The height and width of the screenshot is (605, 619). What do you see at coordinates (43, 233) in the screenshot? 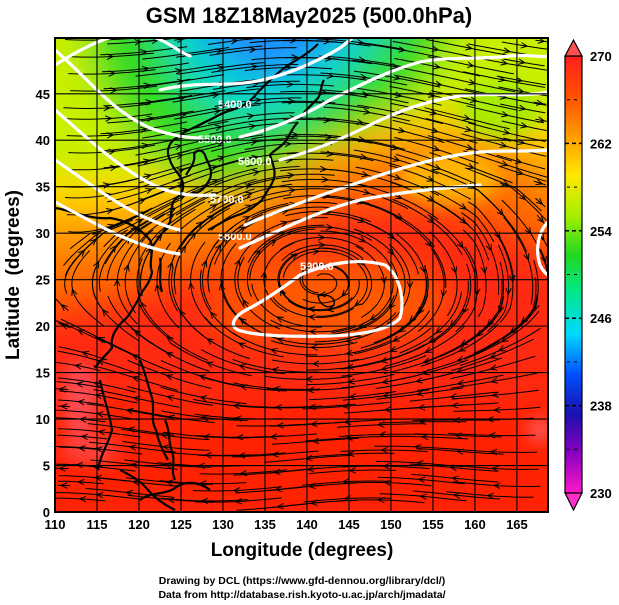
I see `y-tick-label: 30` at bounding box center [43, 233].